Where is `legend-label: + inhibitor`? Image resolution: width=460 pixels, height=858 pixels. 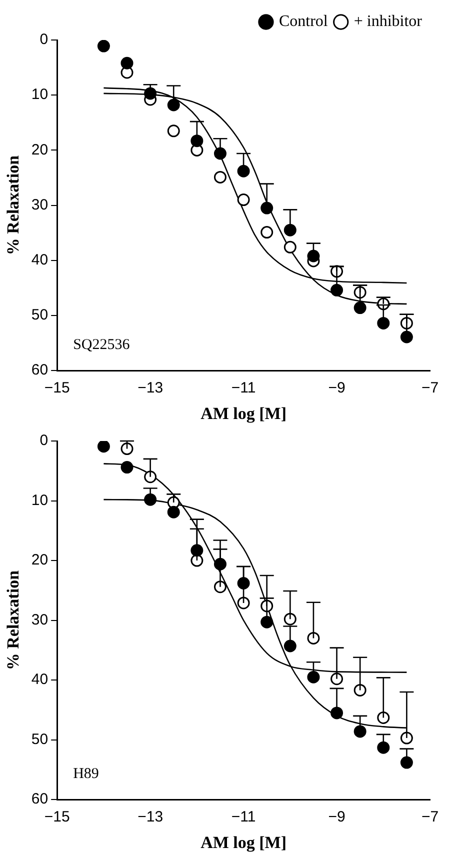
legend-label: + inhibitor is located at coordinates (388, 21).